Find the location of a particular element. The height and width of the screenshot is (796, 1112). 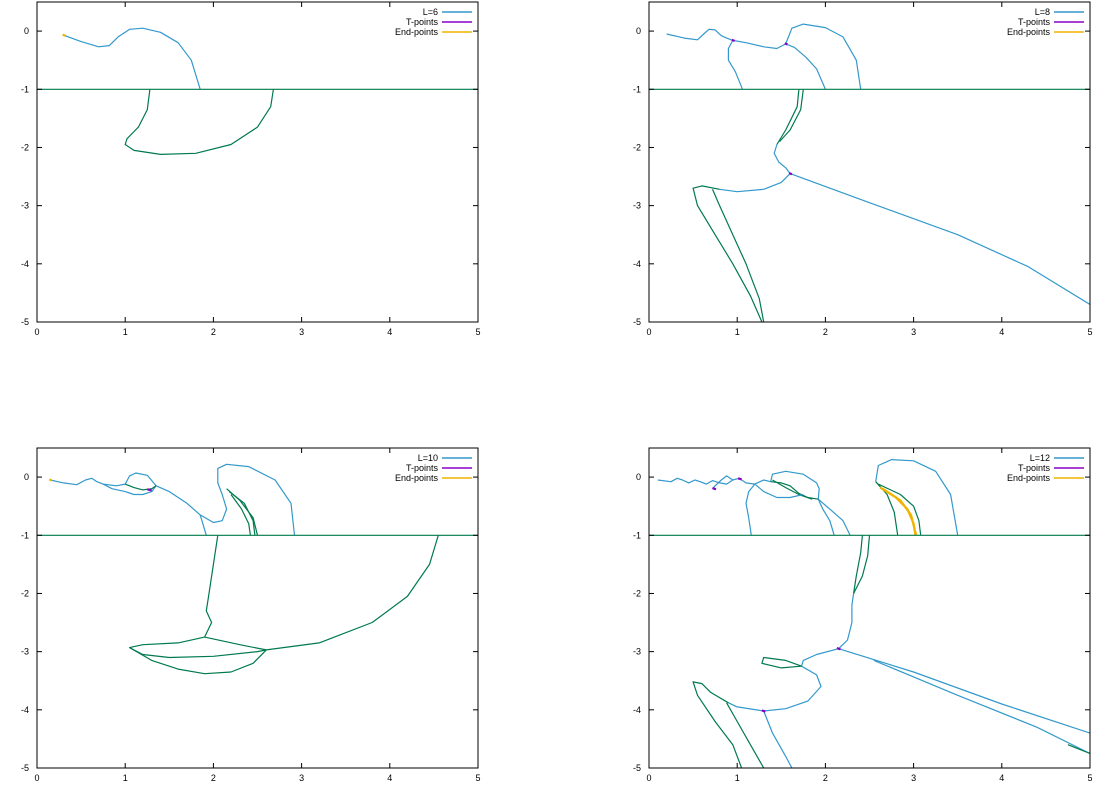

legend-series-label: L=12 is located at coordinates (1040, 458).